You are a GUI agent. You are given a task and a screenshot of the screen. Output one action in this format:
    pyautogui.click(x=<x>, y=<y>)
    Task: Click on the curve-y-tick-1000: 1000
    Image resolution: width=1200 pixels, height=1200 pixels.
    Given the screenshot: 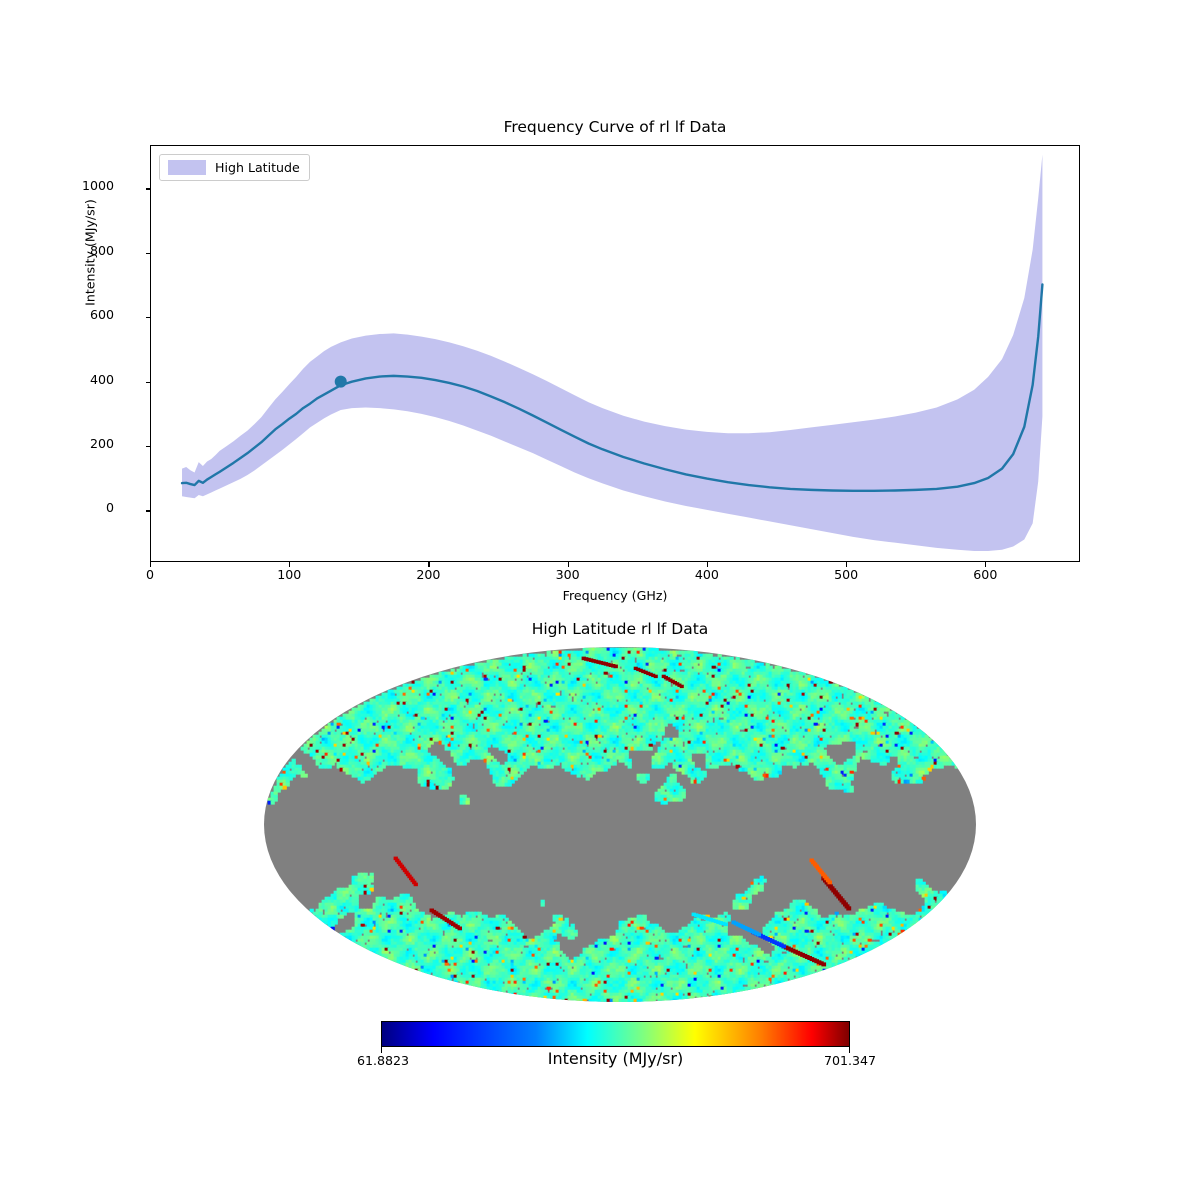 What is the action you would take?
    pyautogui.click(x=97, y=186)
    